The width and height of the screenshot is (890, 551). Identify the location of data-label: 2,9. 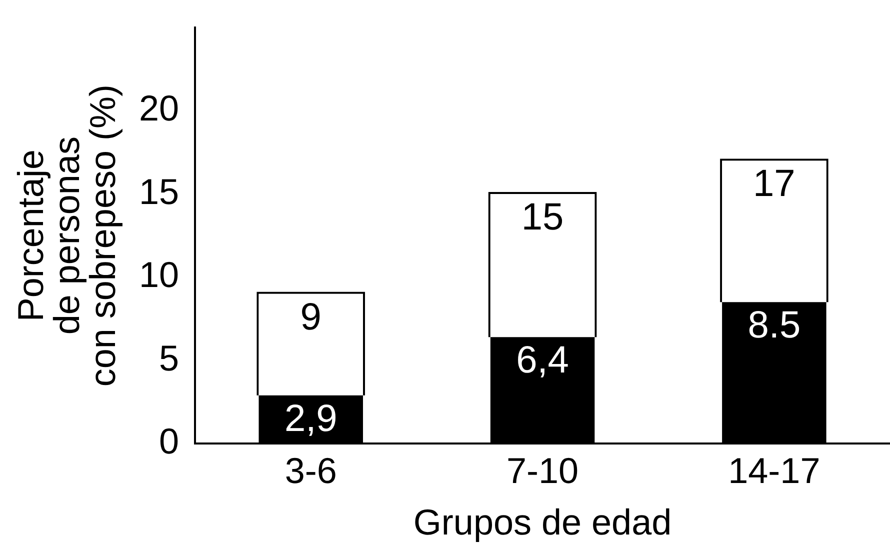
(311, 419).